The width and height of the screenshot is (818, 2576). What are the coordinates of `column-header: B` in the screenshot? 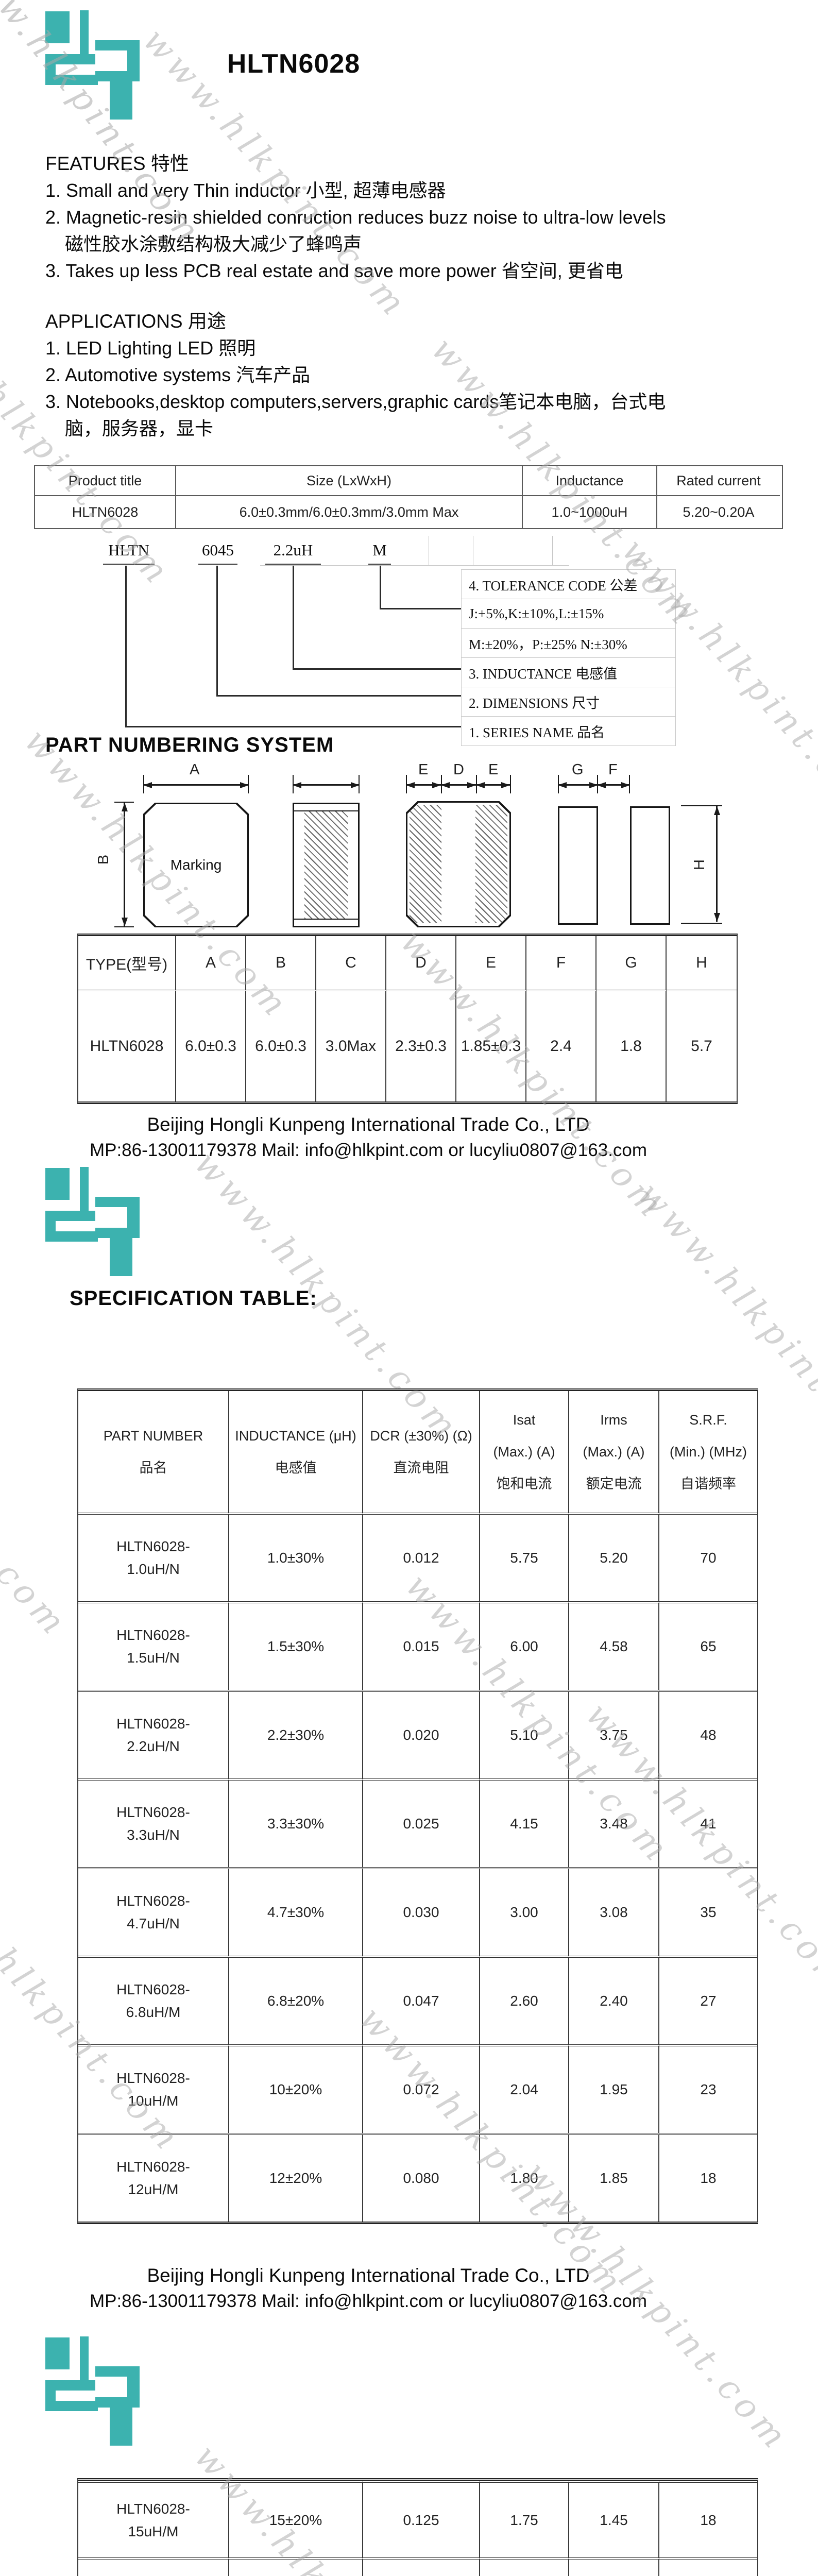 It's located at (281, 963).